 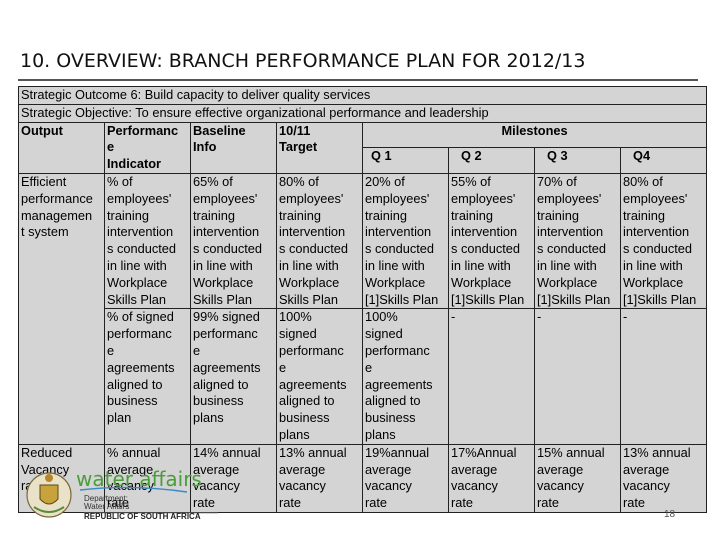 What do you see at coordinates (319, 478) in the screenshot?
I see `row-target: 13% annual average vacancy rate` at bounding box center [319, 478].